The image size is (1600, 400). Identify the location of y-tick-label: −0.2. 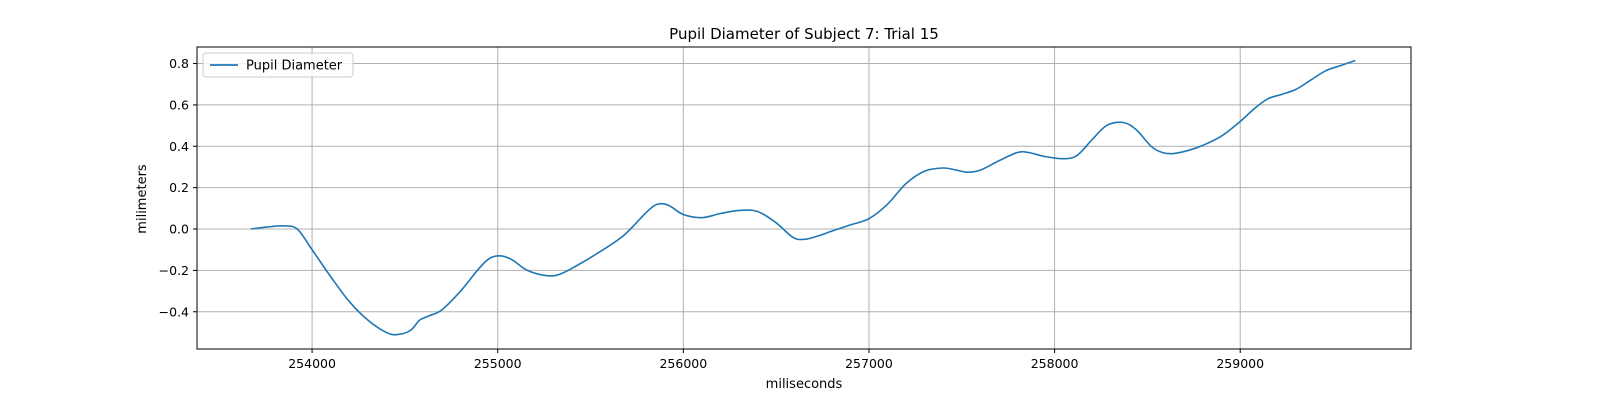
(174, 270).